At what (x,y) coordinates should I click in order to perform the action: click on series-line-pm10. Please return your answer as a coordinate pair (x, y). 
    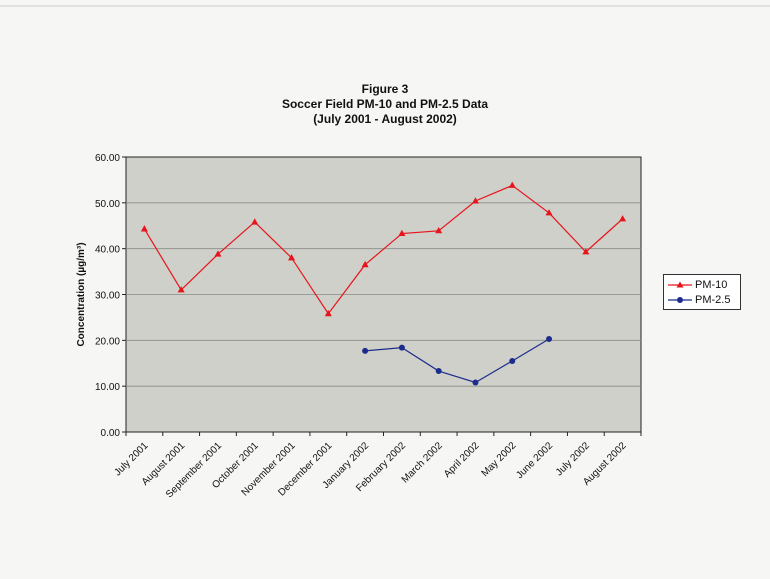
    Looking at the image, I should click on (383, 249).